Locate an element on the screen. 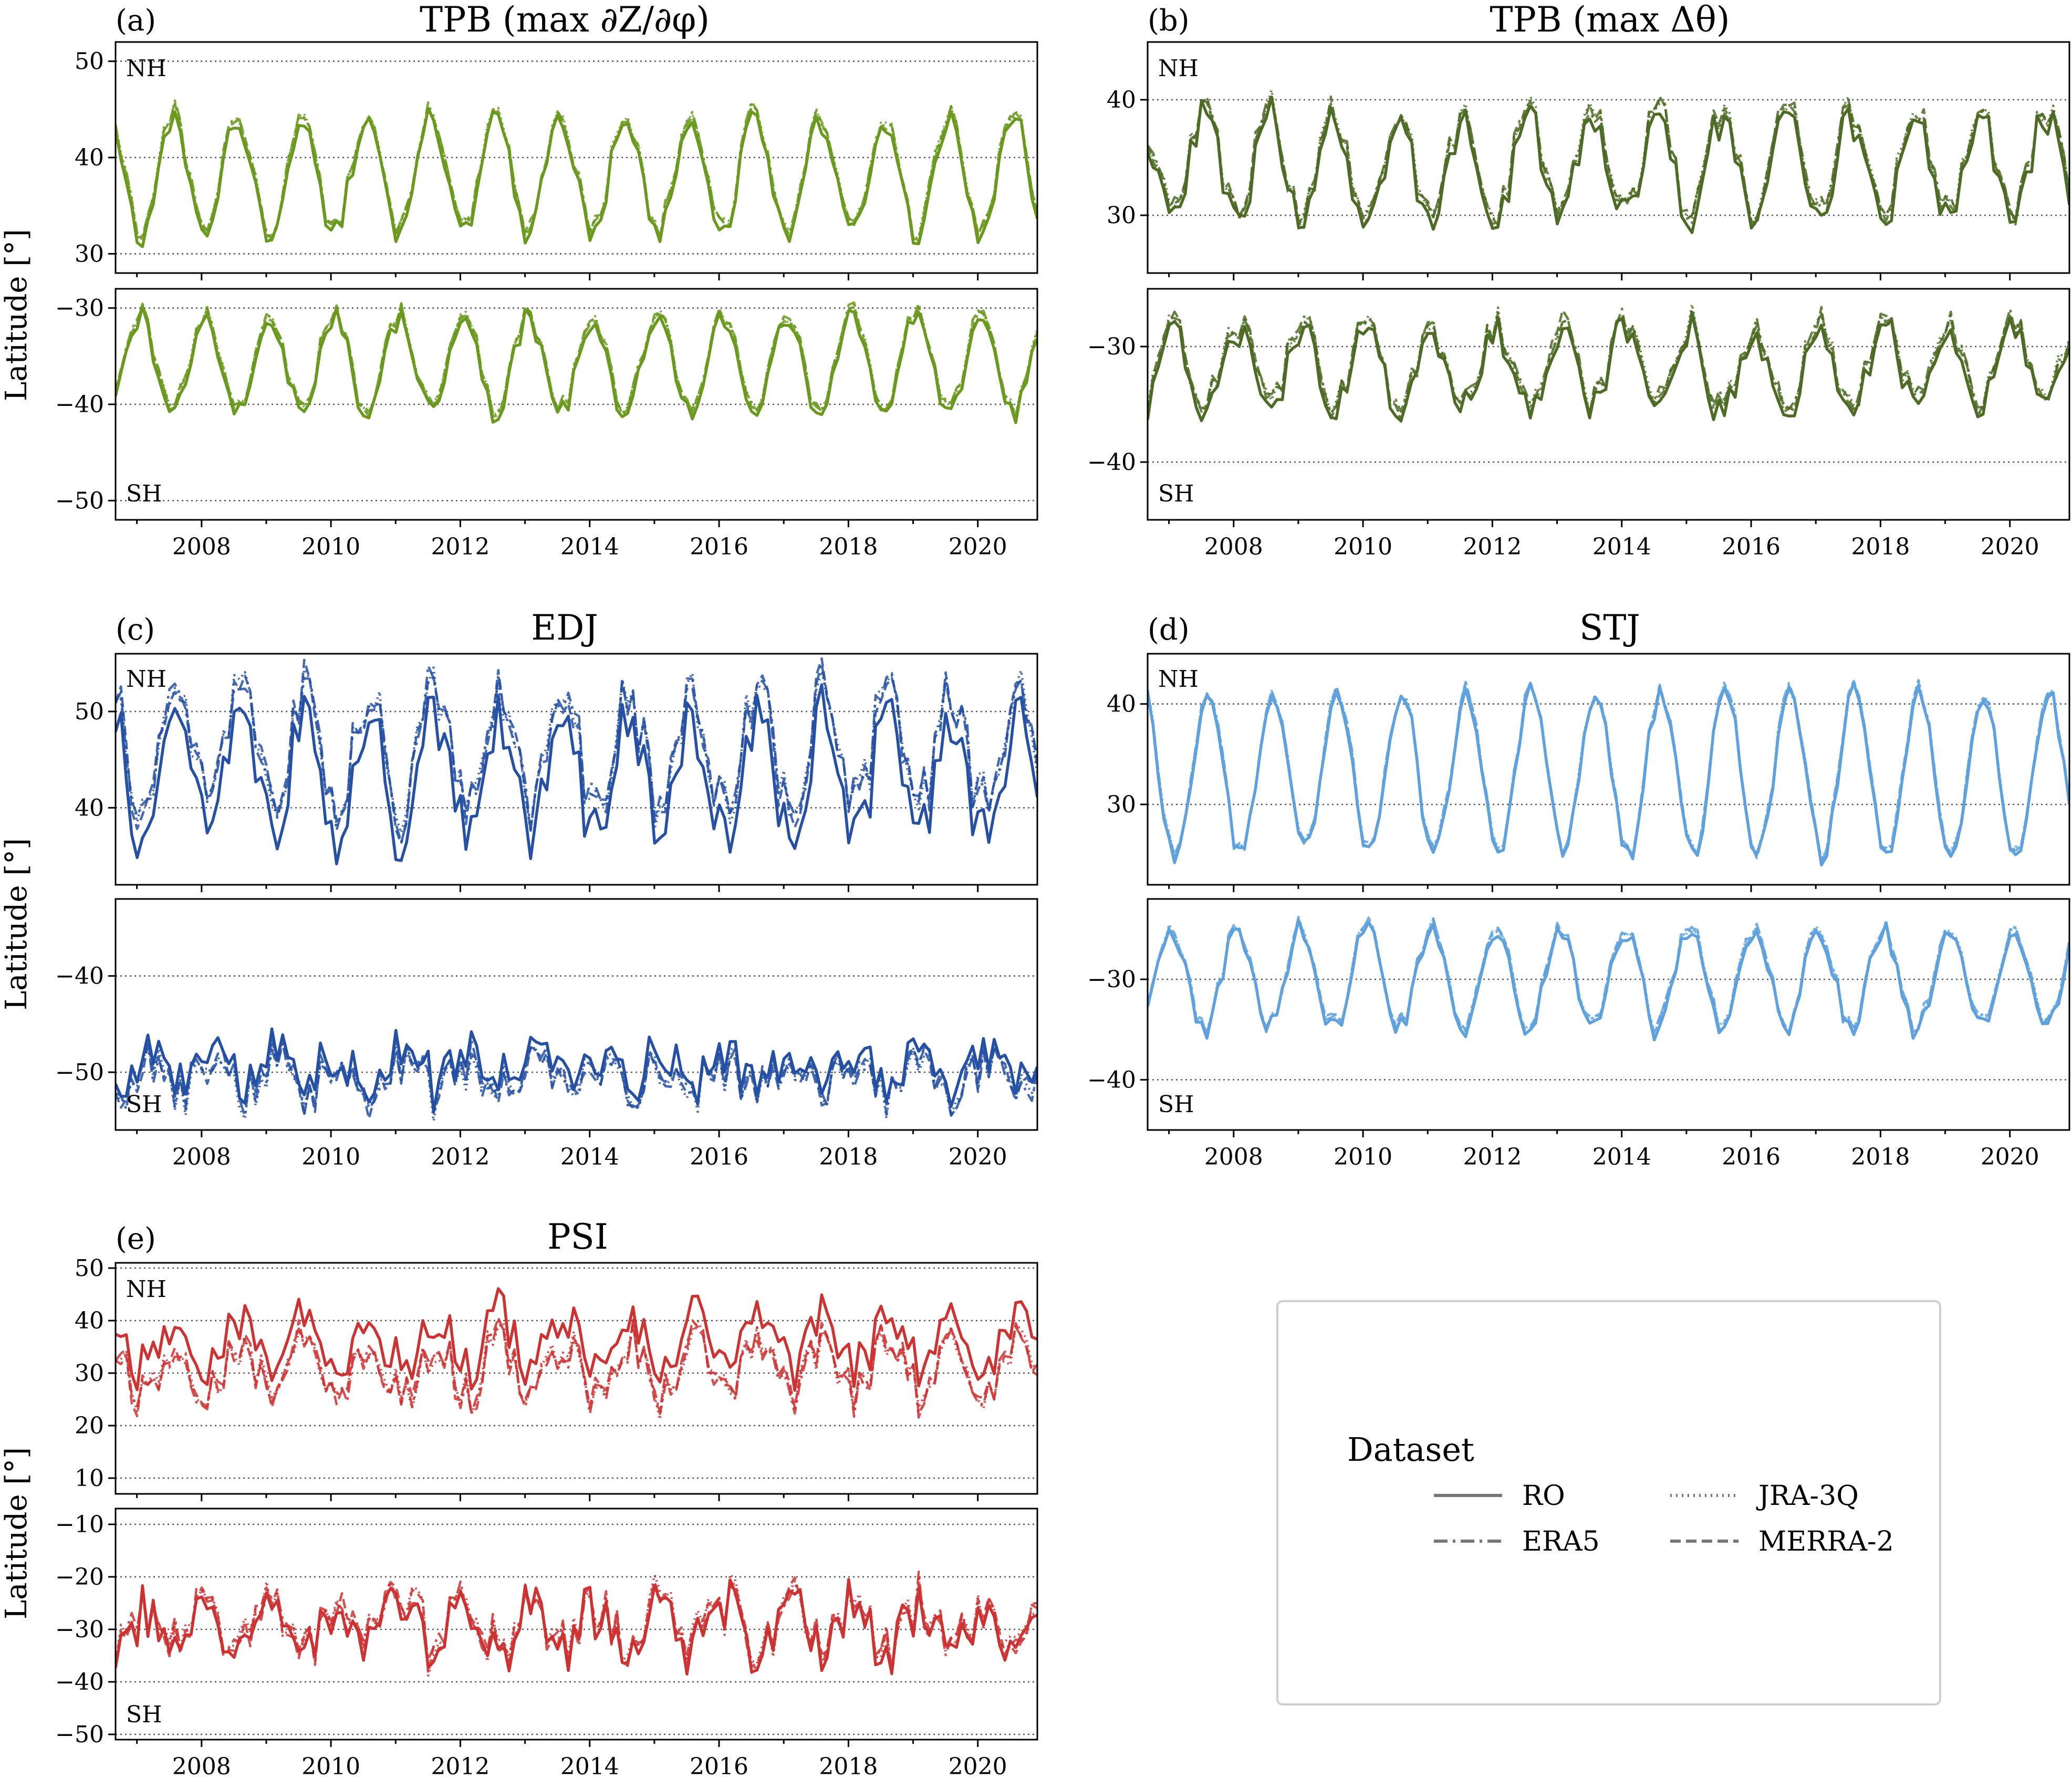 The height and width of the screenshot is (1779, 2072). legend: Dataset RO ERA5 JRA-3Q MERRA-2 is located at coordinates (1609, 1502).